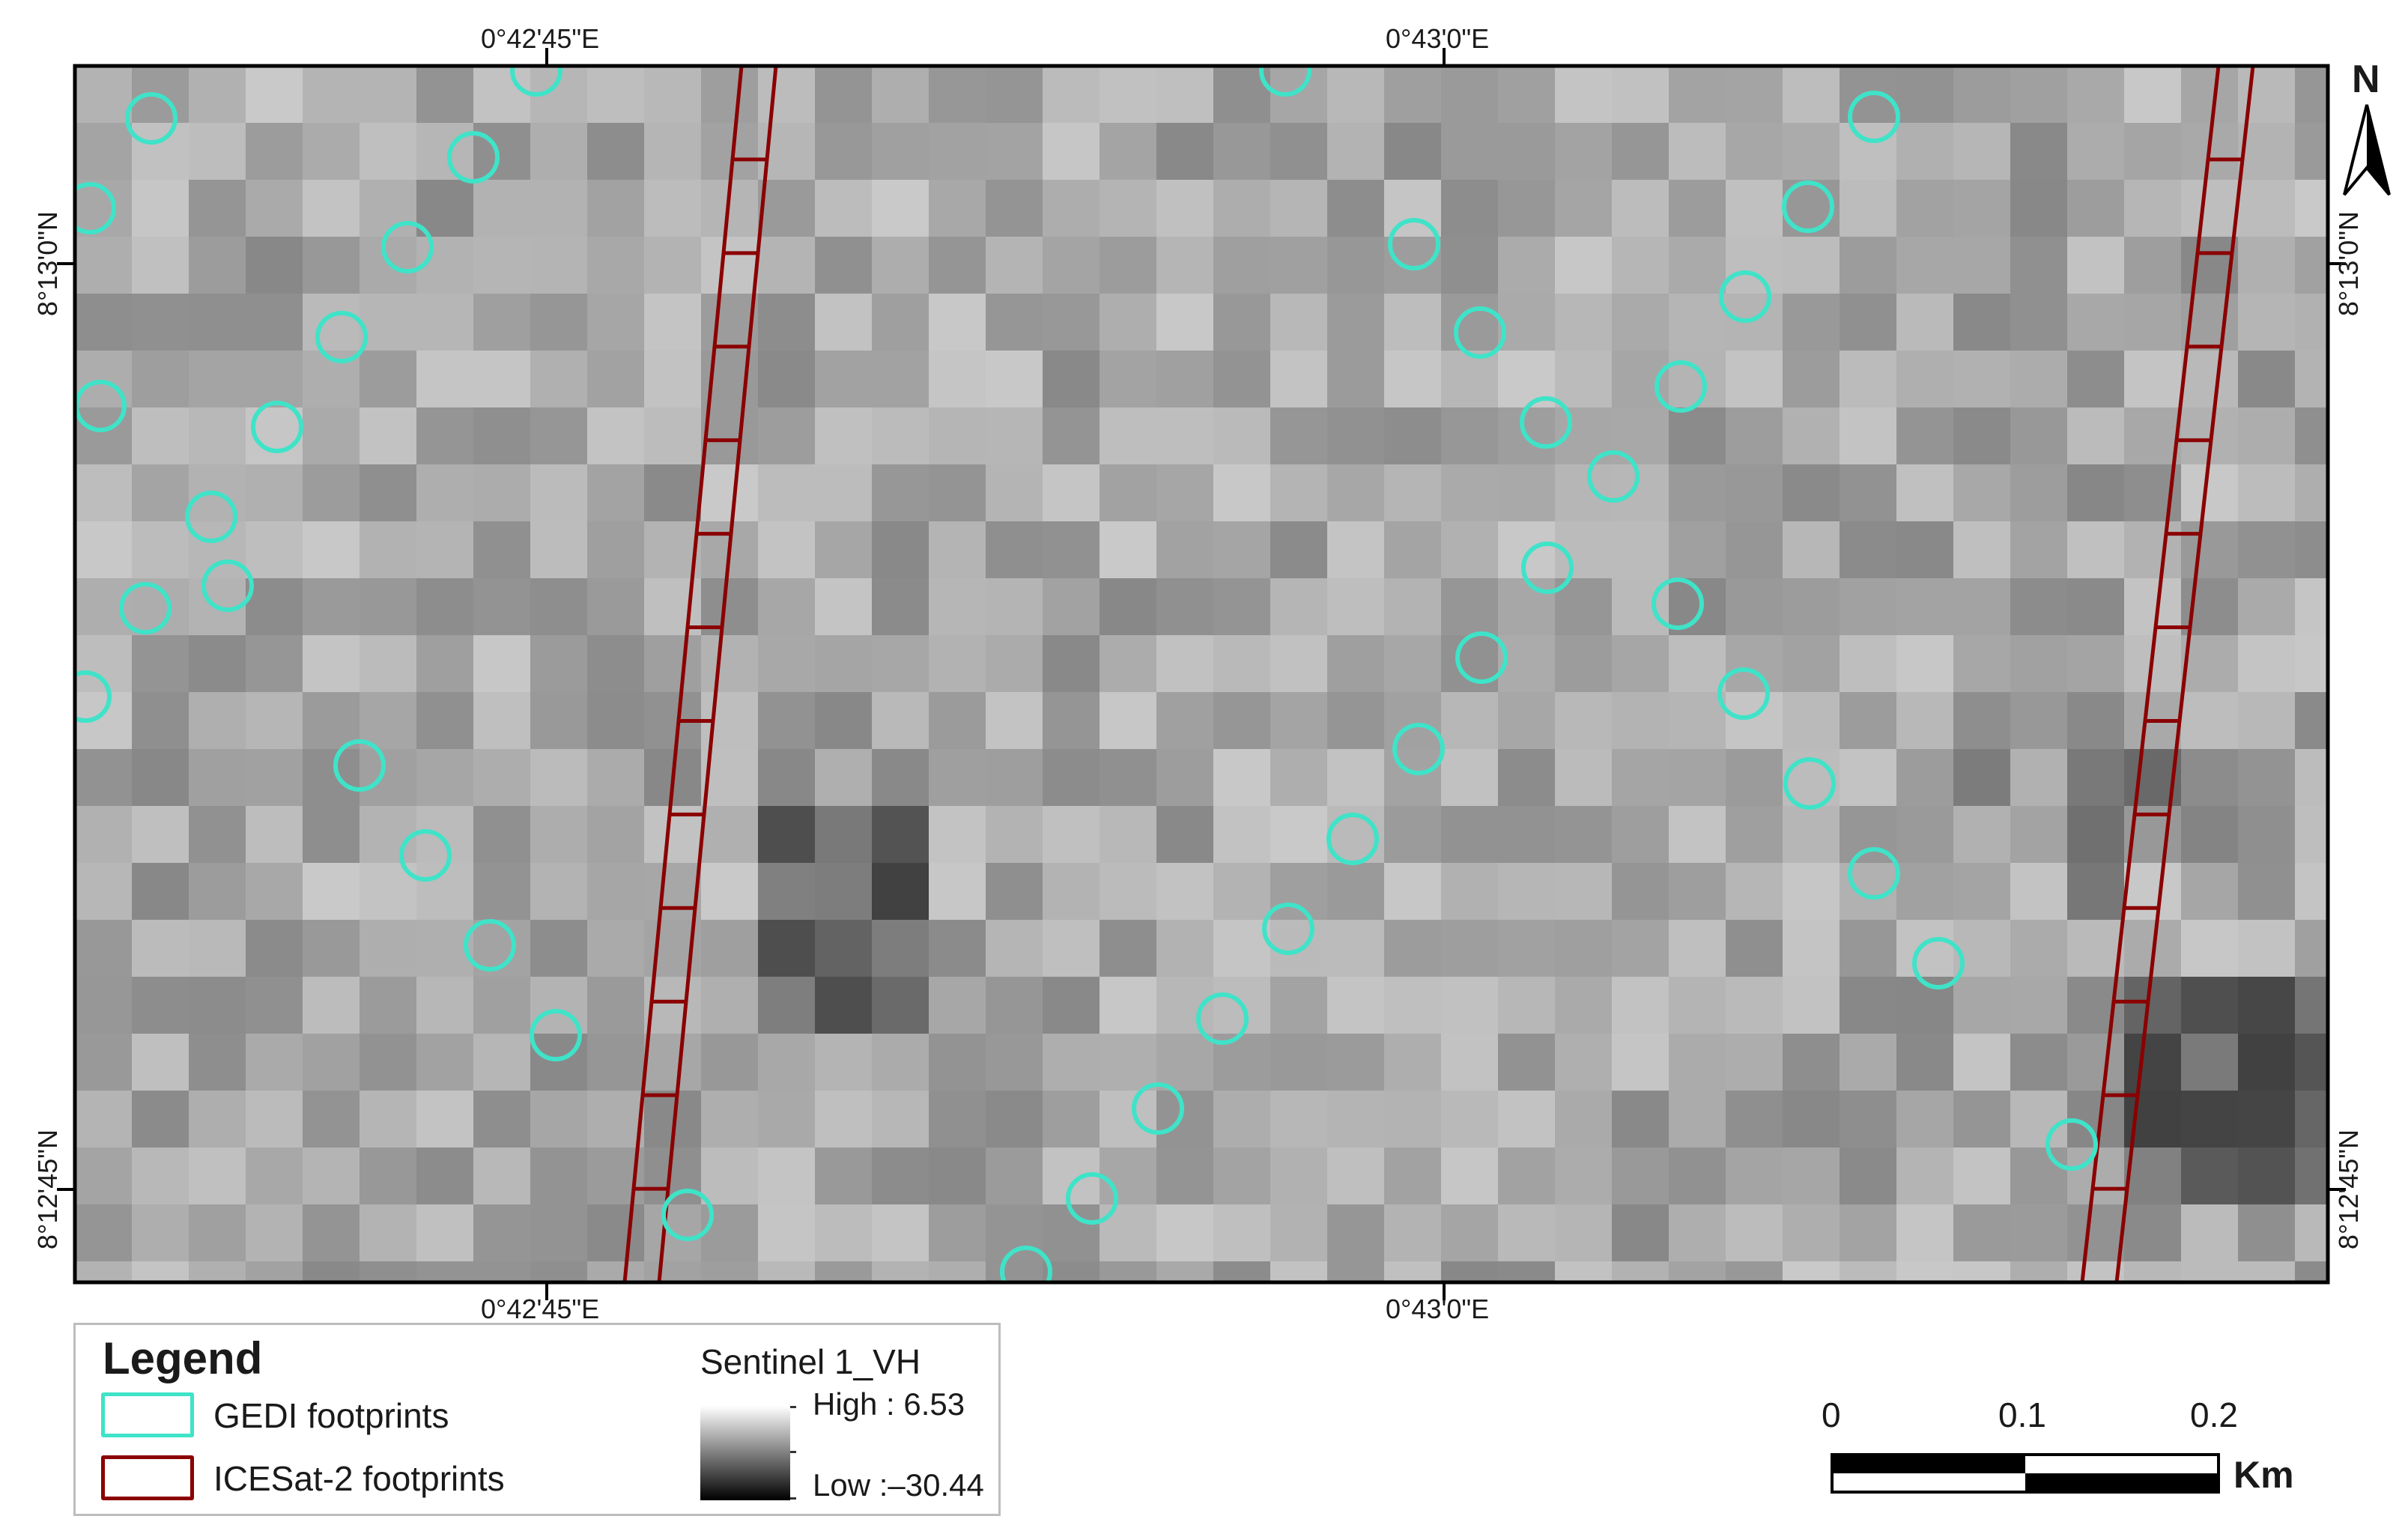 The width and height of the screenshot is (2408, 1534). Describe the element at coordinates (2366, 79) in the screenshot. I see `north-label: N` at that location.